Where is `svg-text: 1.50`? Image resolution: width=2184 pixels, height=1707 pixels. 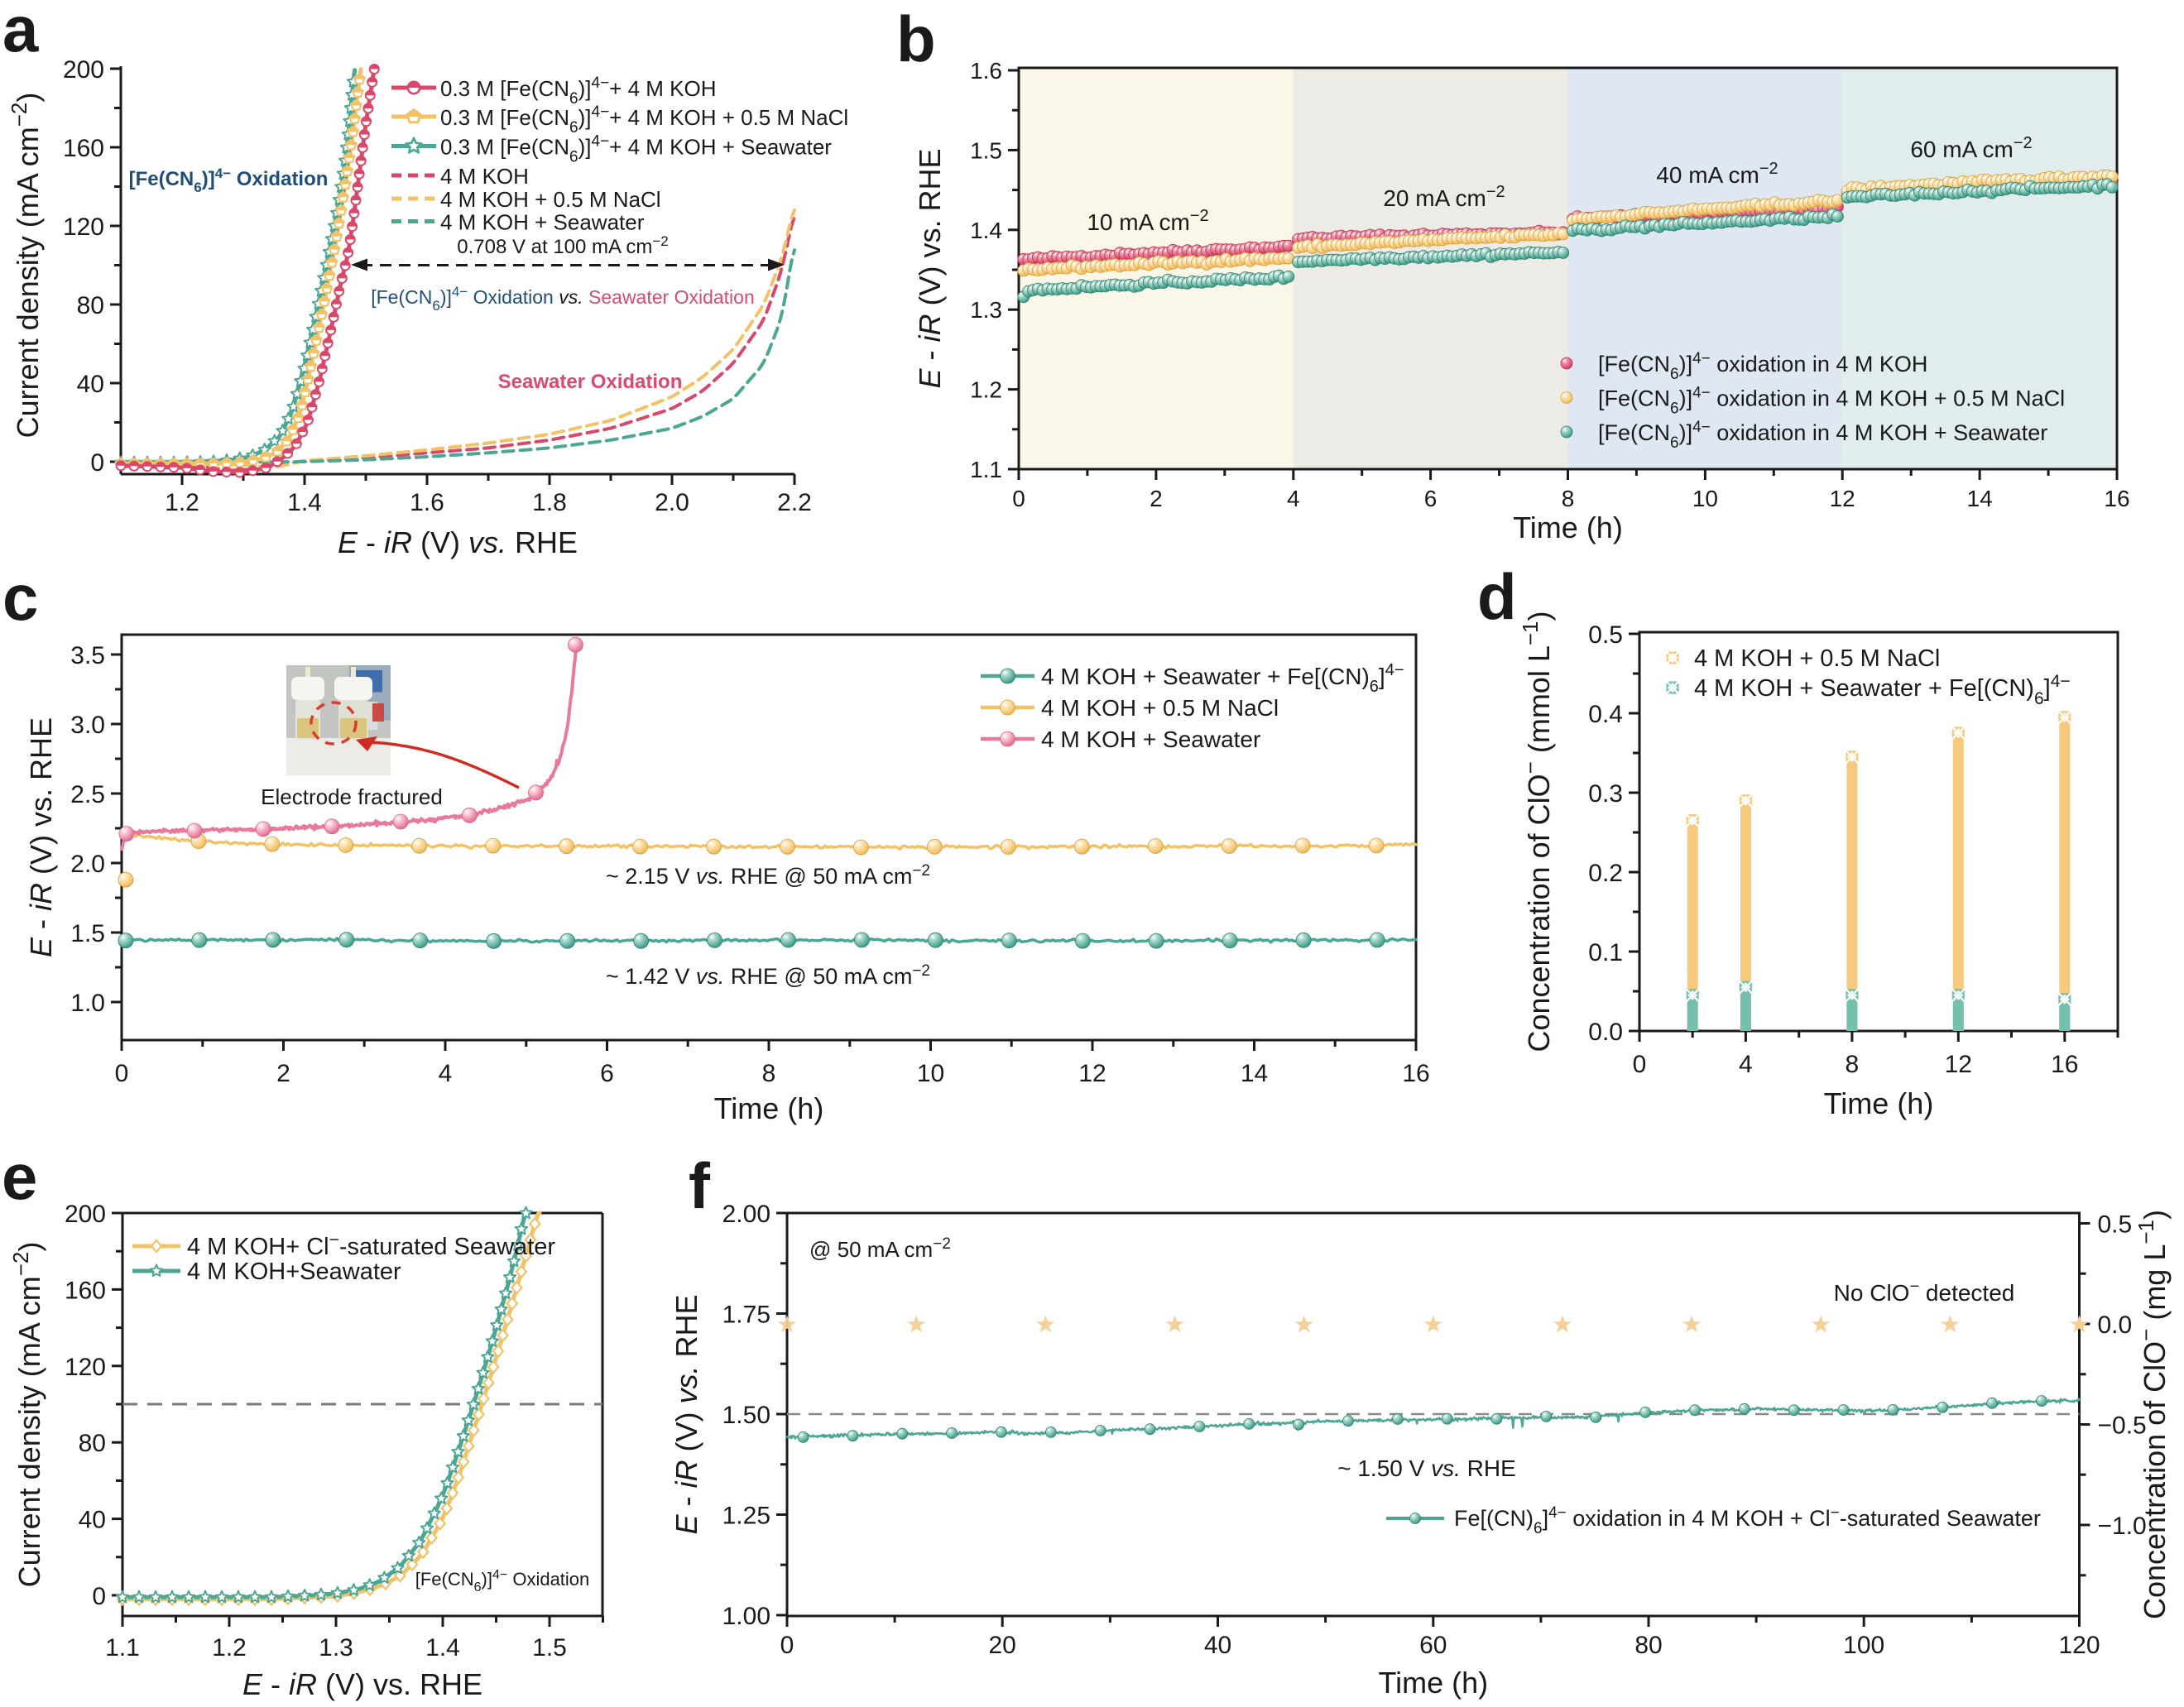
svg-text: 1.50 is located at coordinates (746, 1415).